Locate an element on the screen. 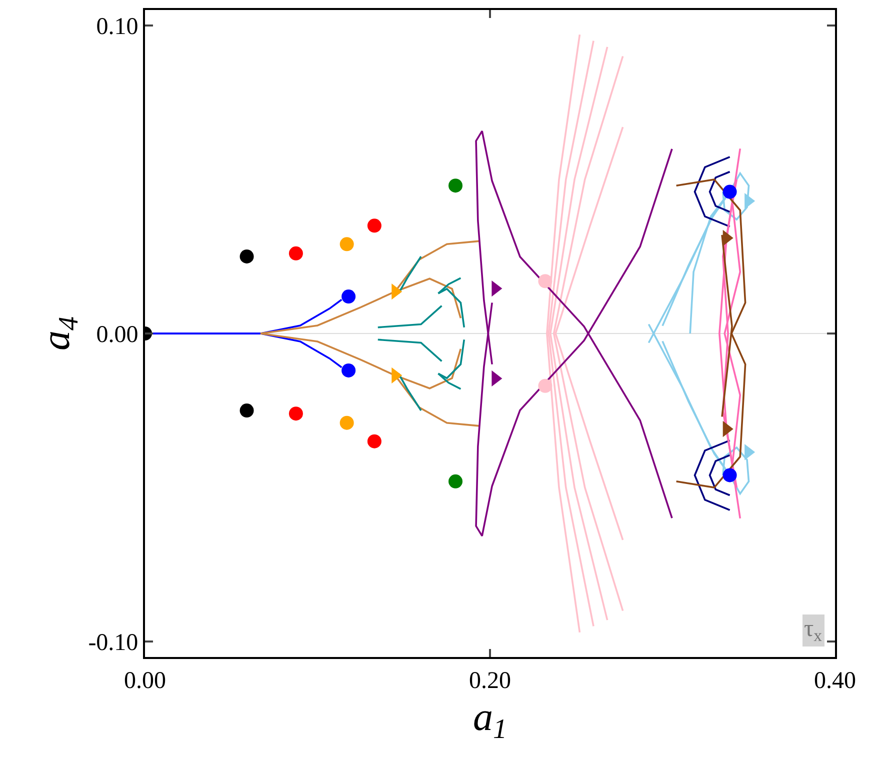 This screenshot has height=765, width=875. x-axis-title: a$_{1}$ is located at coordinates (490, 720).